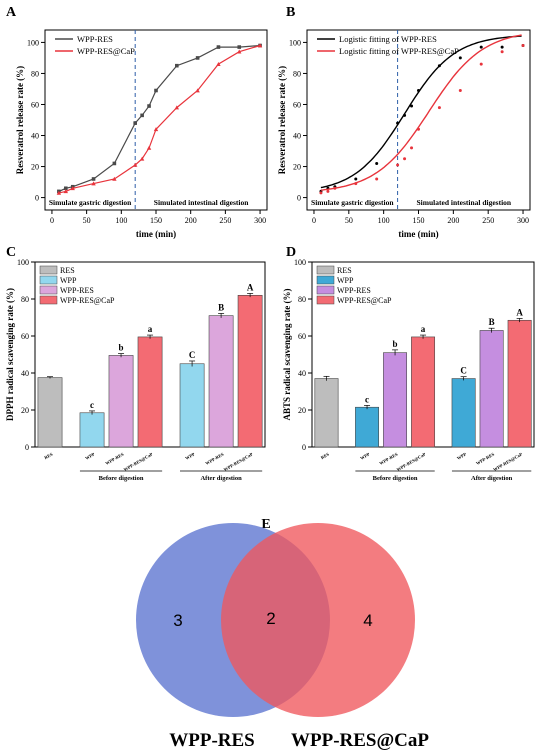 Image resolution: width=550 pixels, height=754 pixels. I want to click on significance-letter: c, so click(92, 405).